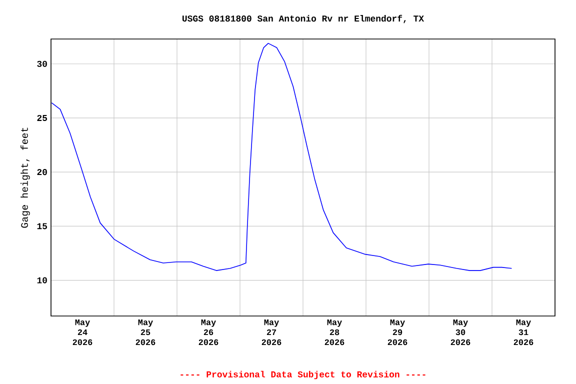  What do you see at coordinates (303, 375) in the screenshot?
I see `text: ---- Provisional Data Subject to Revision ----` at bounding box center [303, 375].